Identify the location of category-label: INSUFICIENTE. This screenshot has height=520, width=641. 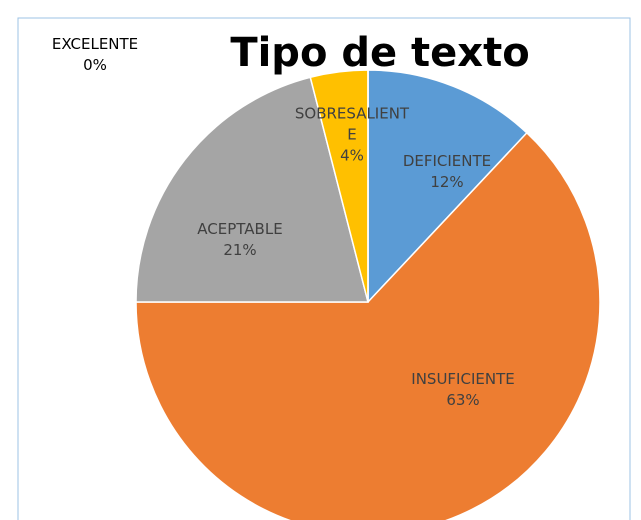
(463, 379).